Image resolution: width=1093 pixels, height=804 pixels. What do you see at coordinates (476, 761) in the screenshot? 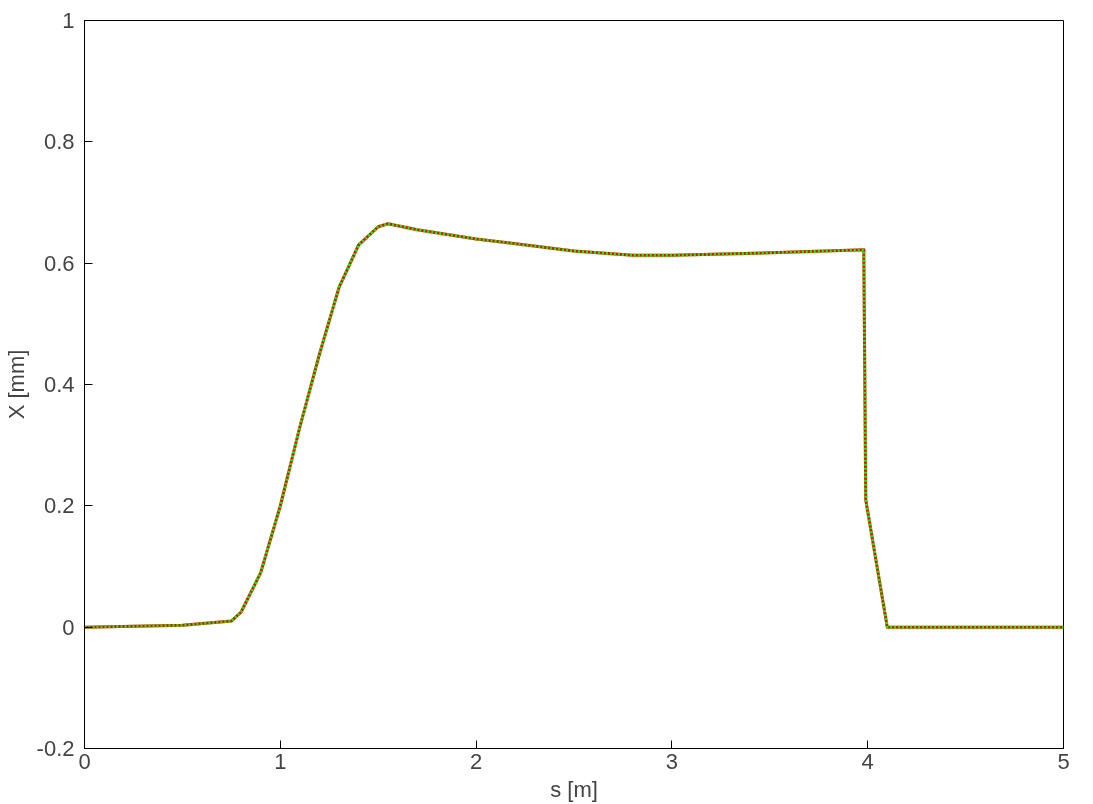
I see `x-tick-label: 2` at bounding box center [476, 761].